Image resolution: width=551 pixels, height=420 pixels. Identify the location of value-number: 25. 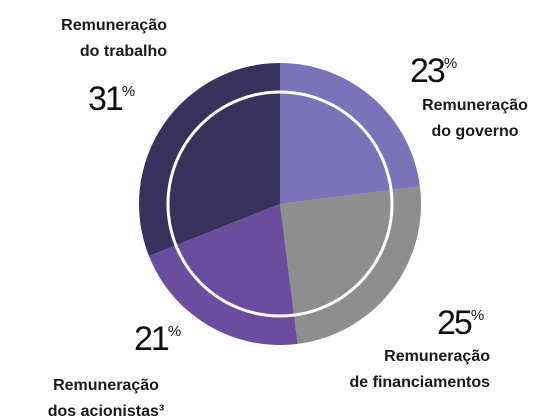
(454, 323).